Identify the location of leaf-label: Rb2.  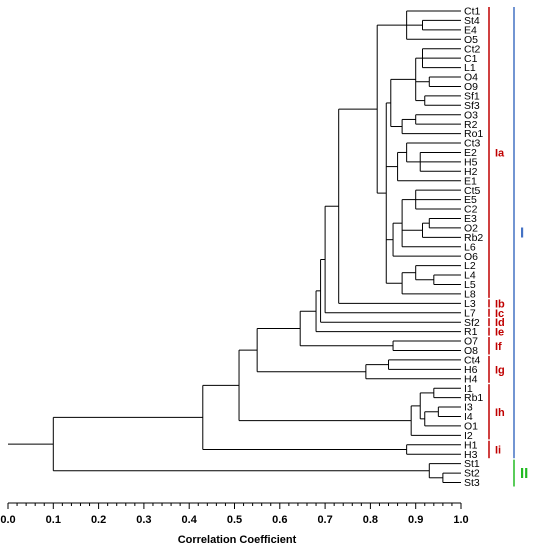
(473, 238).